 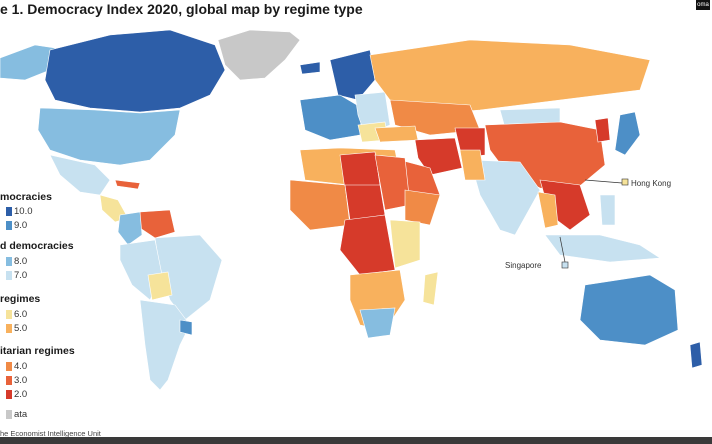 I want to click on pakistan-region, so click(x=472, y=165).